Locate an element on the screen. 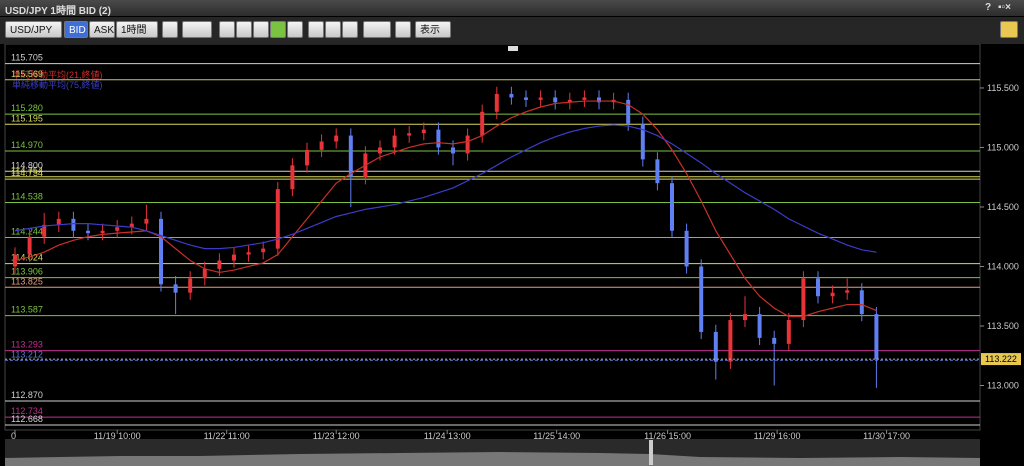 The image size is (1024, 466). level-label: 112.734 is located at coordinates (27, 411).